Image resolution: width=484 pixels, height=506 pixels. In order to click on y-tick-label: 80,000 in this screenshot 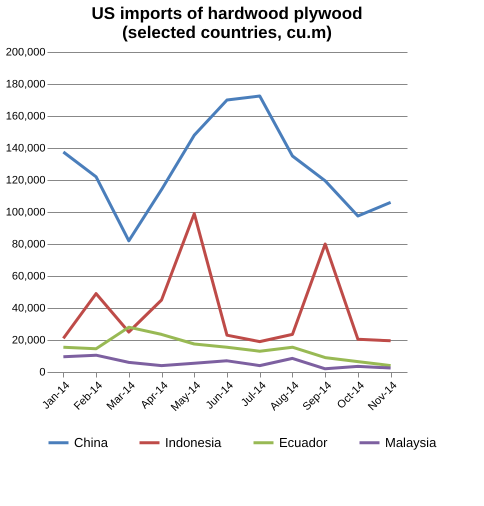, I will do `click(29, 244)`.